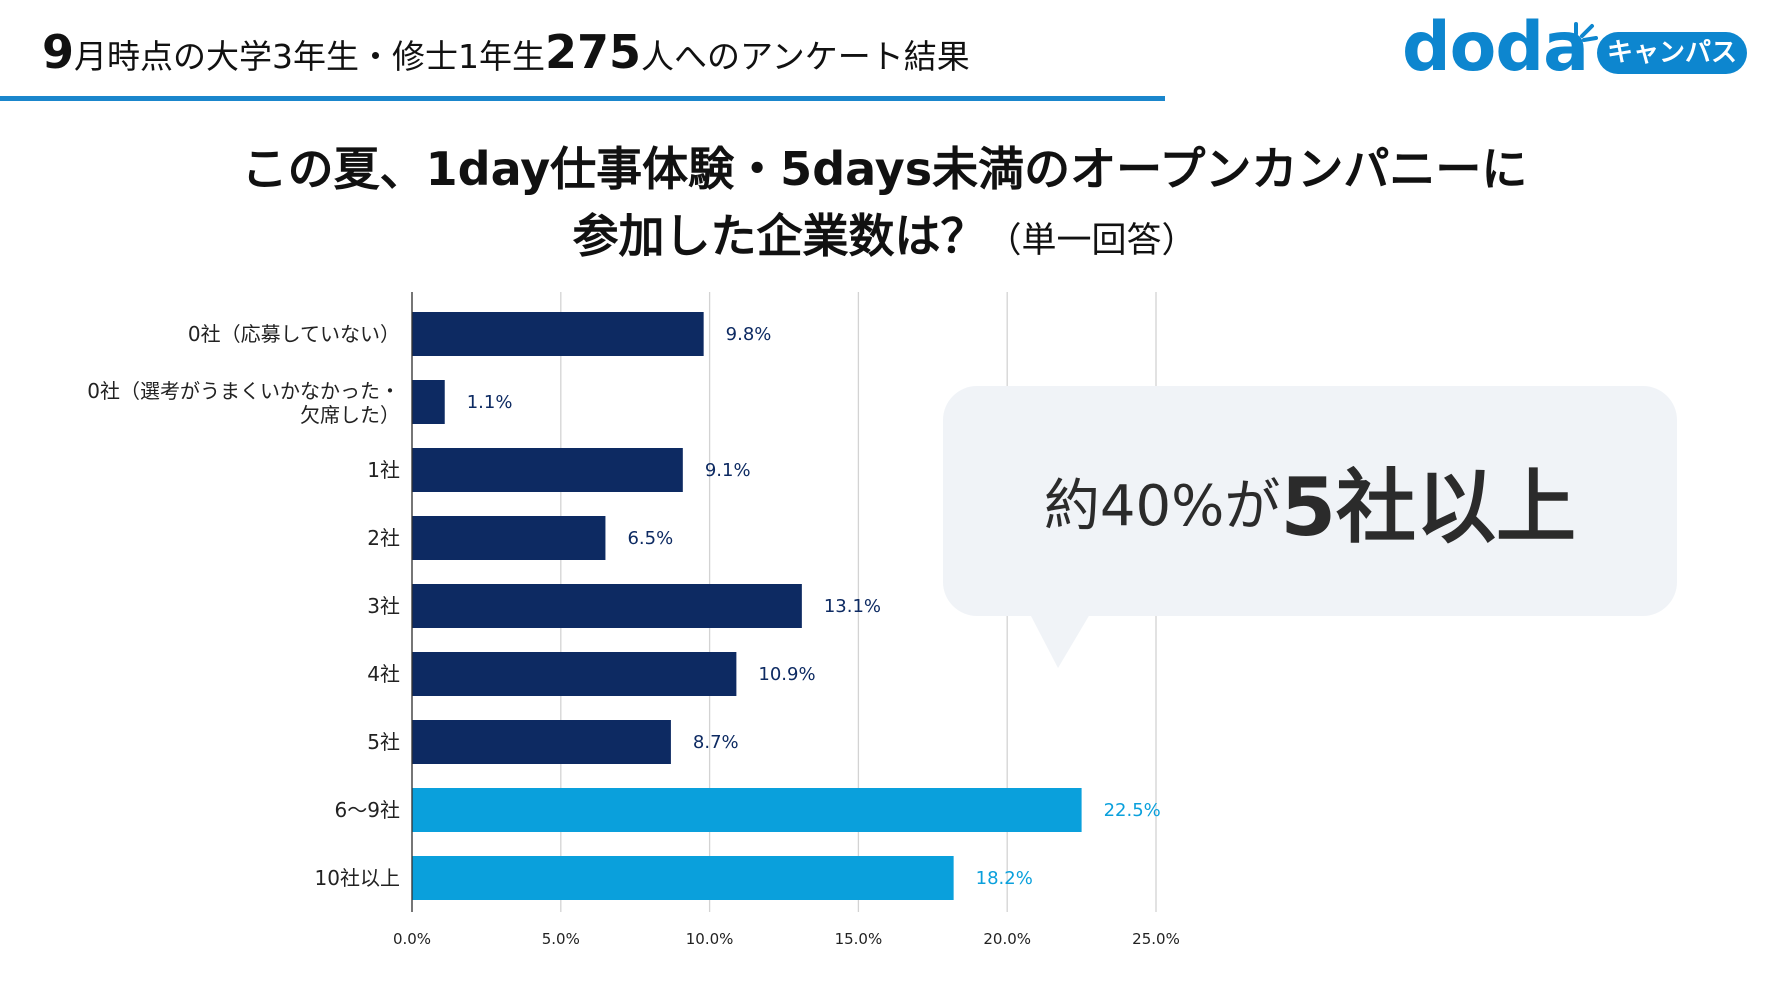  I want to click on logo-word: doda, so click(1495, 47).